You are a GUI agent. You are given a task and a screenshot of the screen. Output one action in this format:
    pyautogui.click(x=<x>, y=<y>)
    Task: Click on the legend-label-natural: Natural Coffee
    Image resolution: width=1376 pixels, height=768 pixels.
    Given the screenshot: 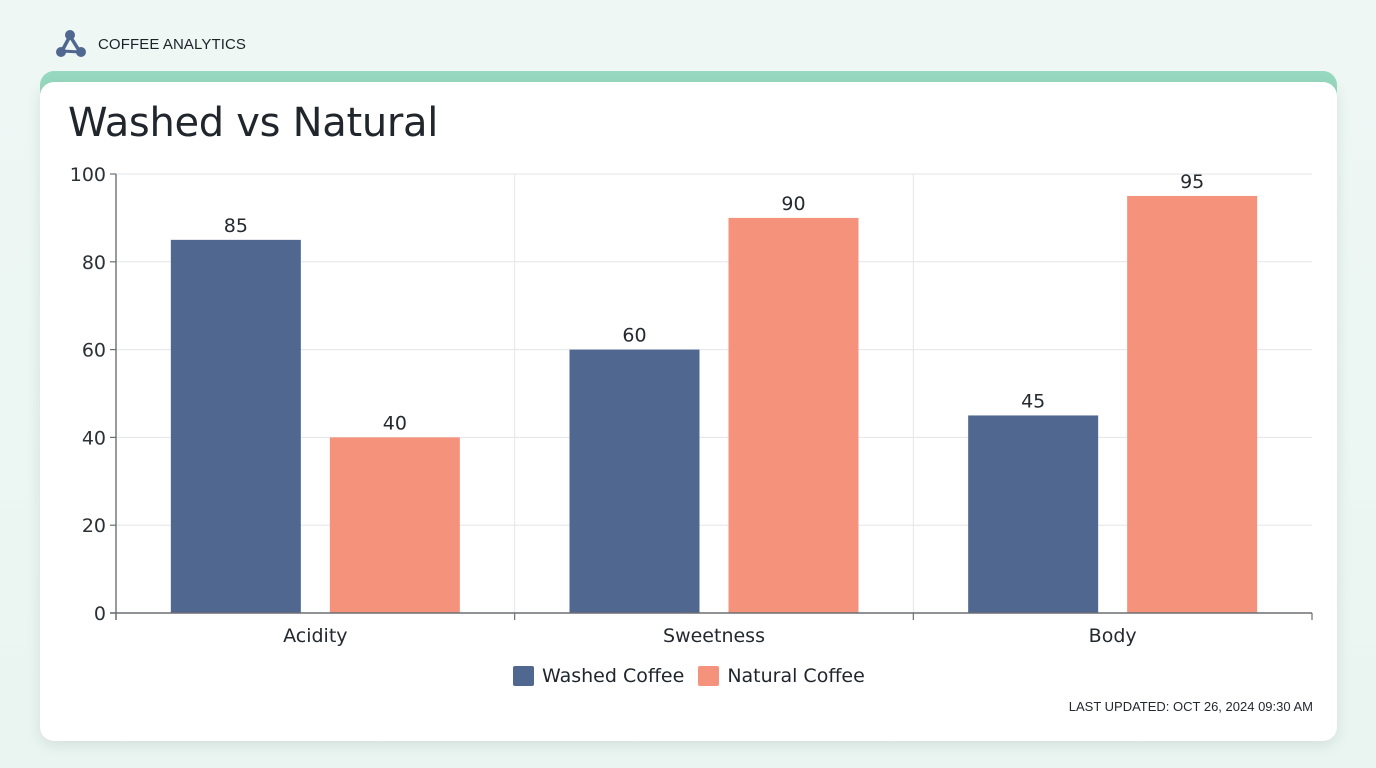 What is the action you would take?
    pyautogui.click(x=796, y=676)
    